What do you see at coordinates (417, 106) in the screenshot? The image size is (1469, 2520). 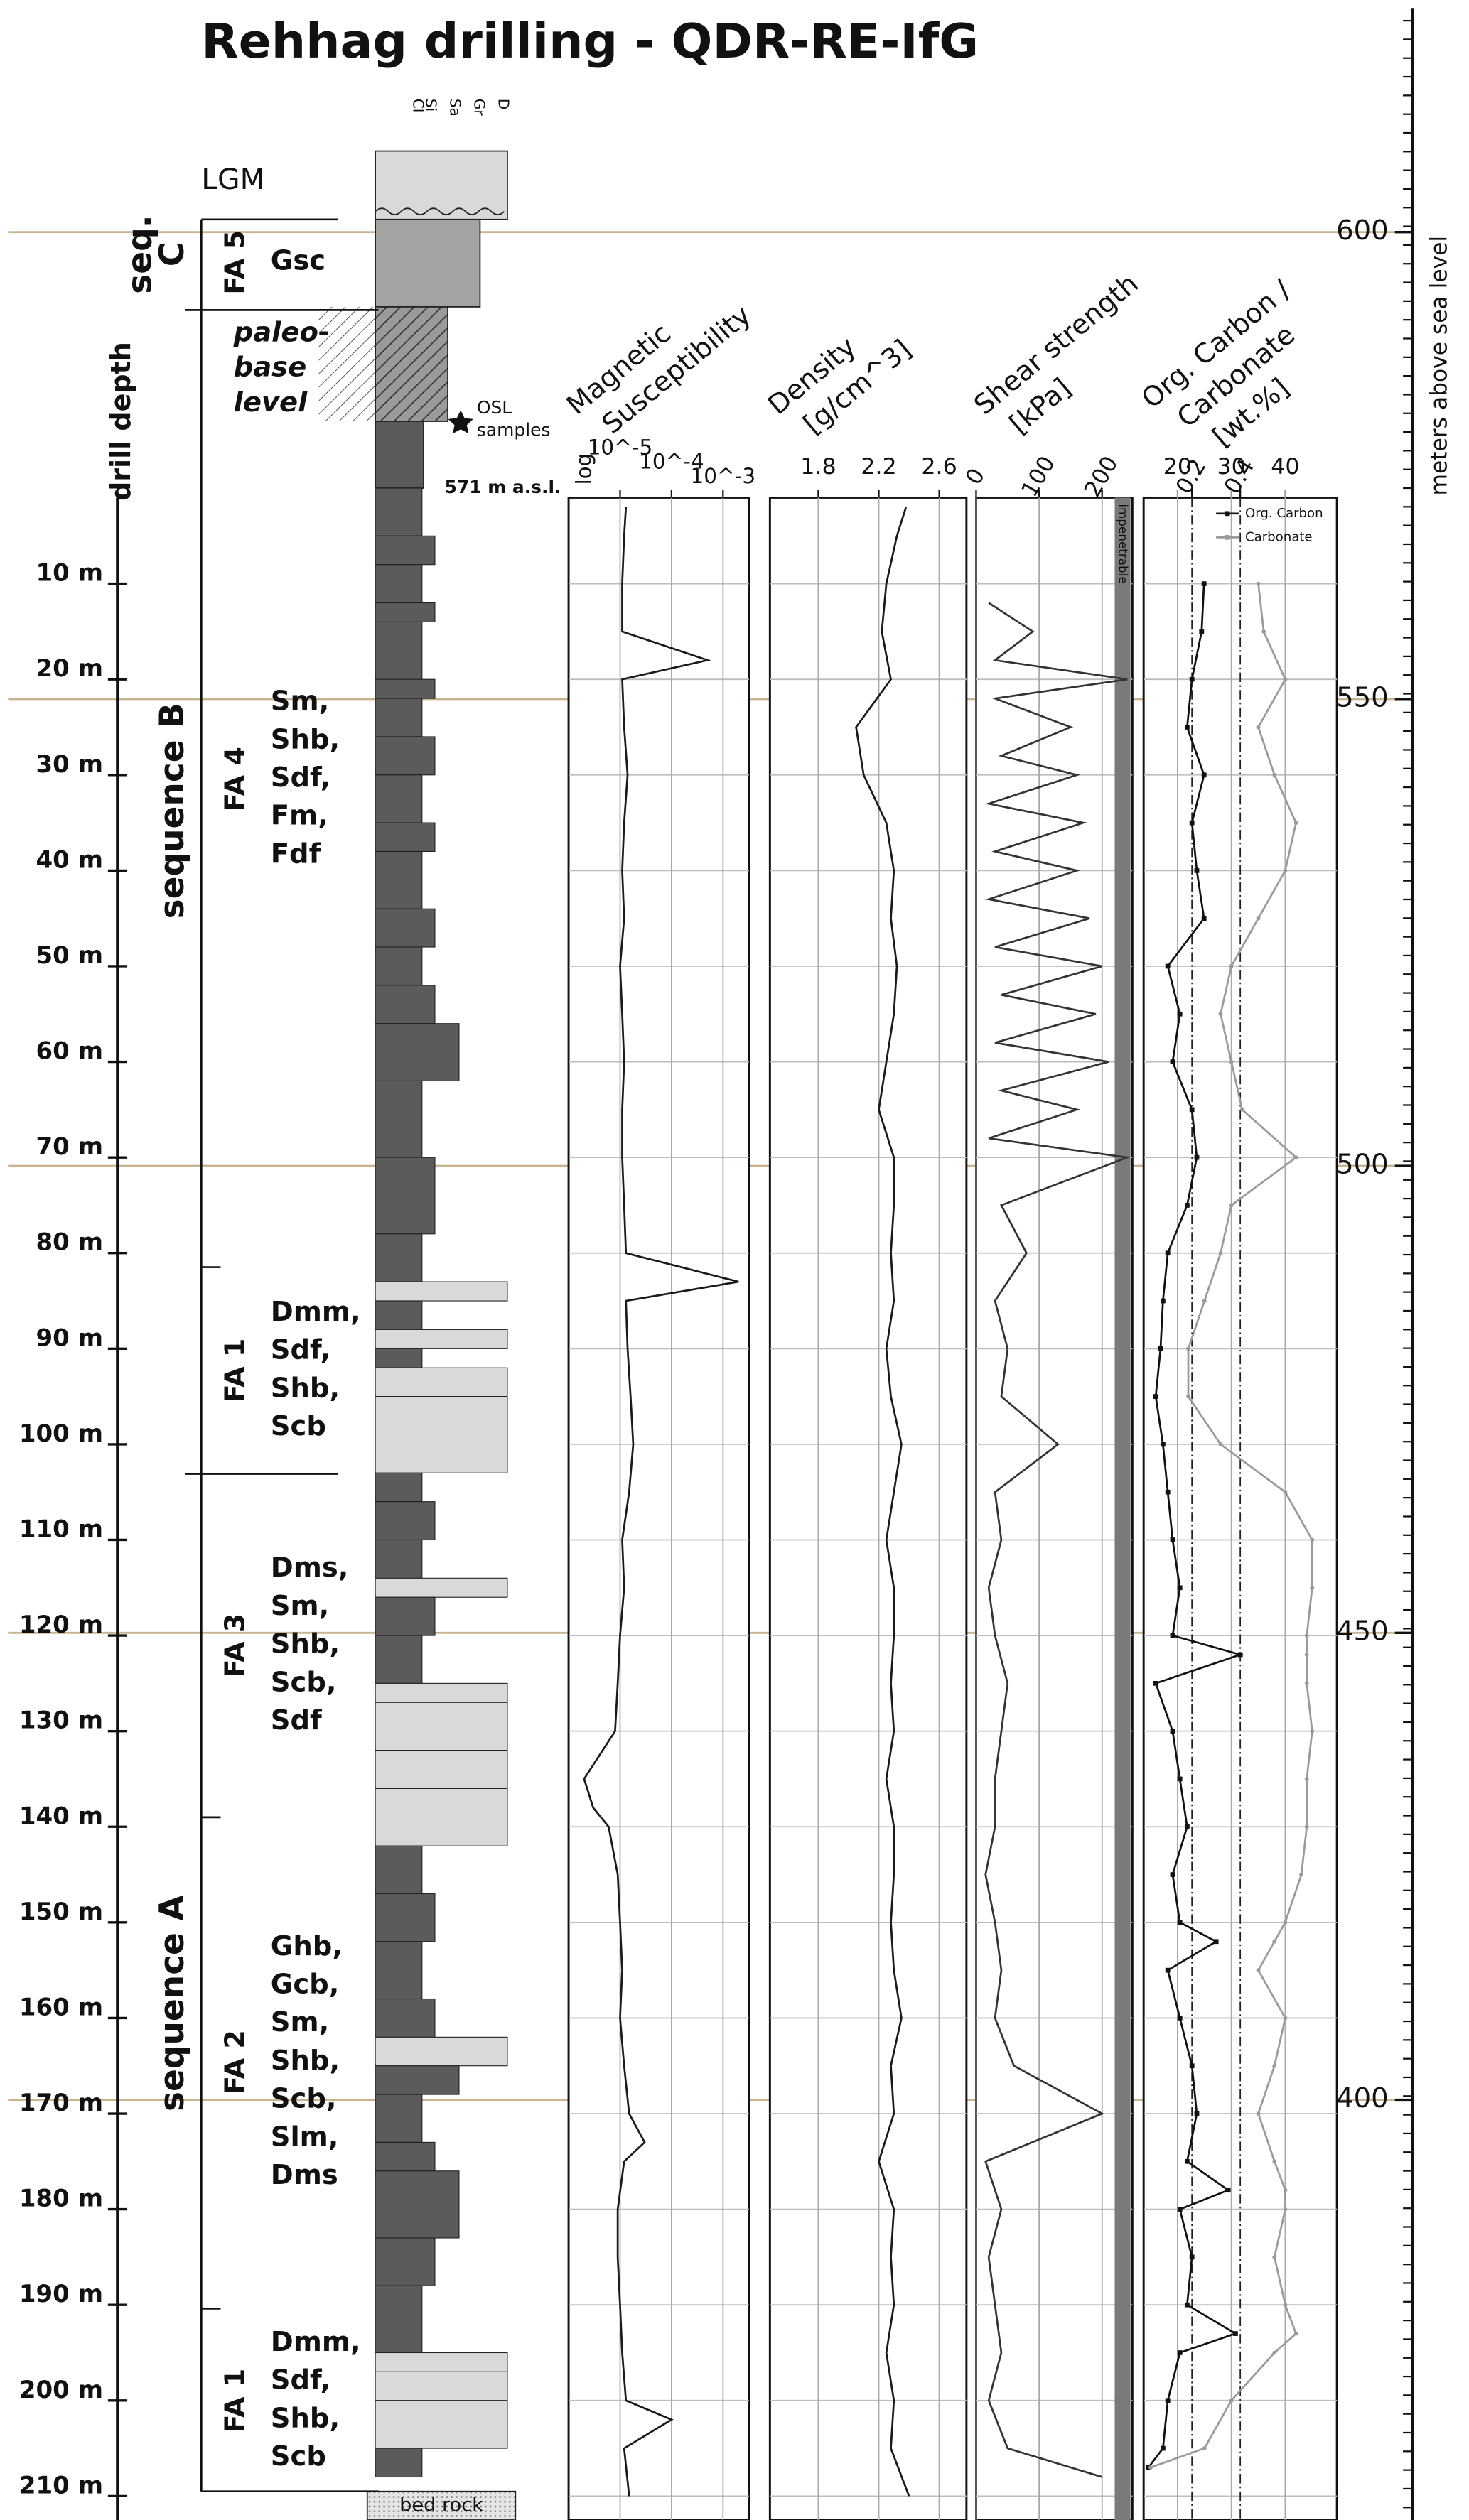 I see `grain-label: Cl` at bounding box center [417, 106].